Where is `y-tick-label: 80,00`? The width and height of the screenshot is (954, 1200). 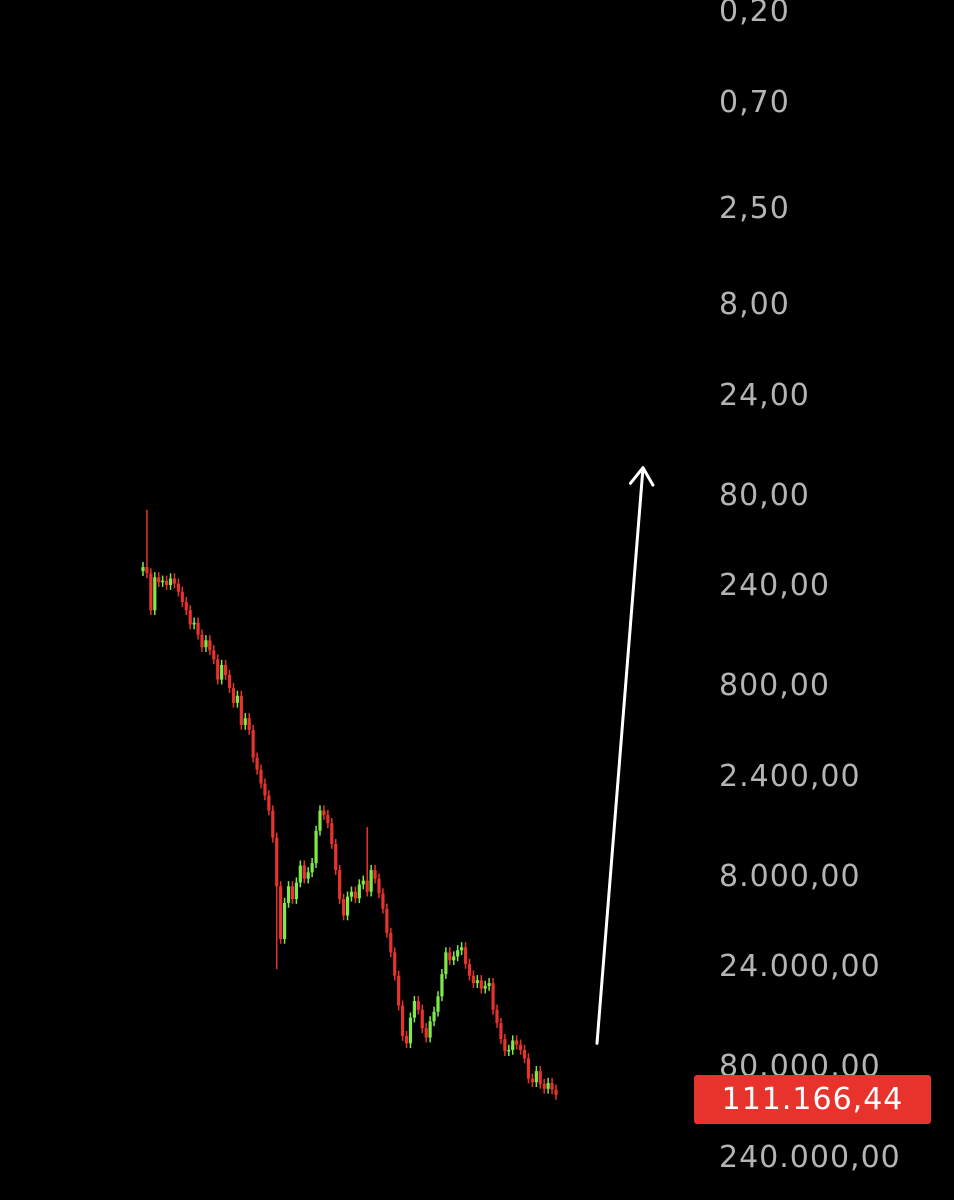
y-tick-label: 80,00 is located at coordinates (764, 495).